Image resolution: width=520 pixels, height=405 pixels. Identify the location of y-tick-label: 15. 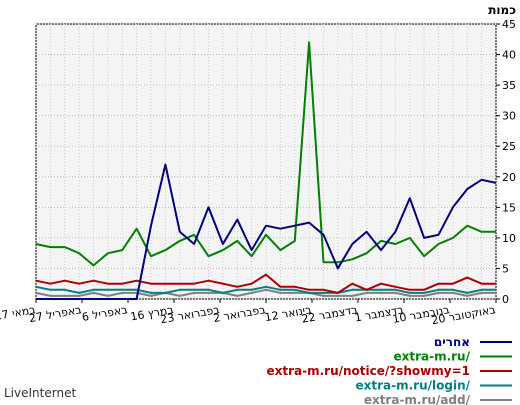
(509, 207).